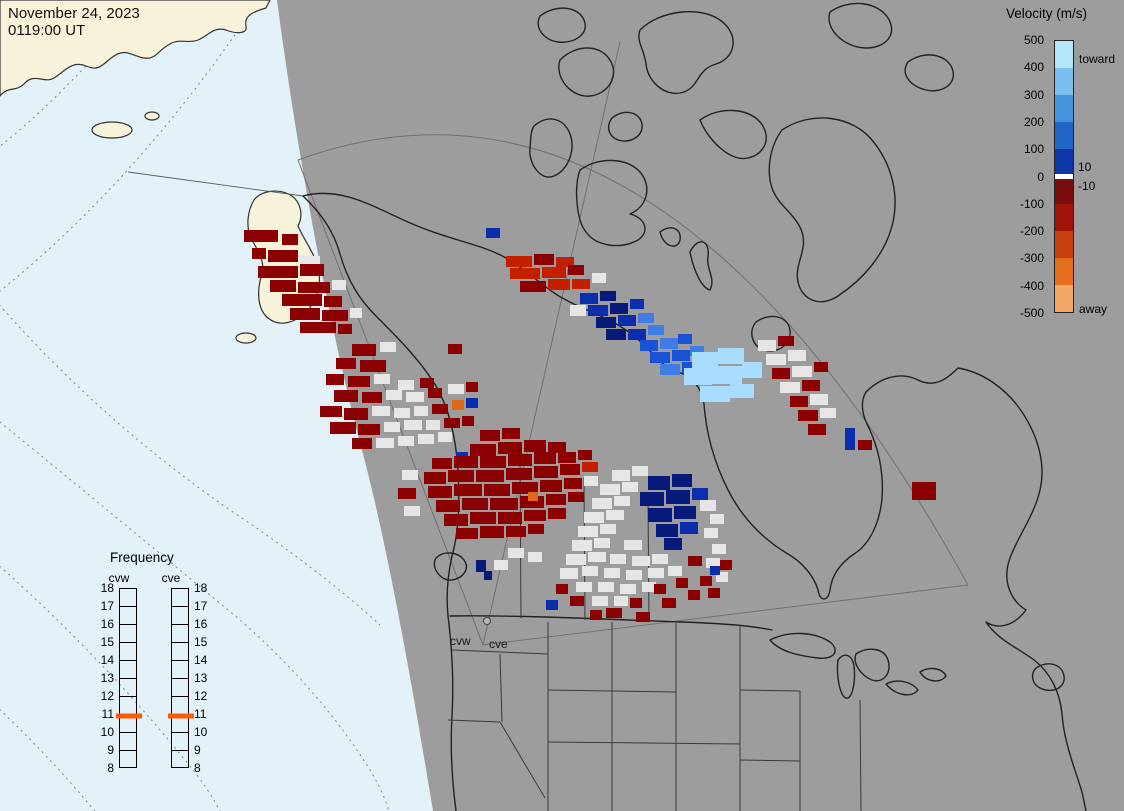  I want to click on colorbar-tick: 10, so click(1085, 166).